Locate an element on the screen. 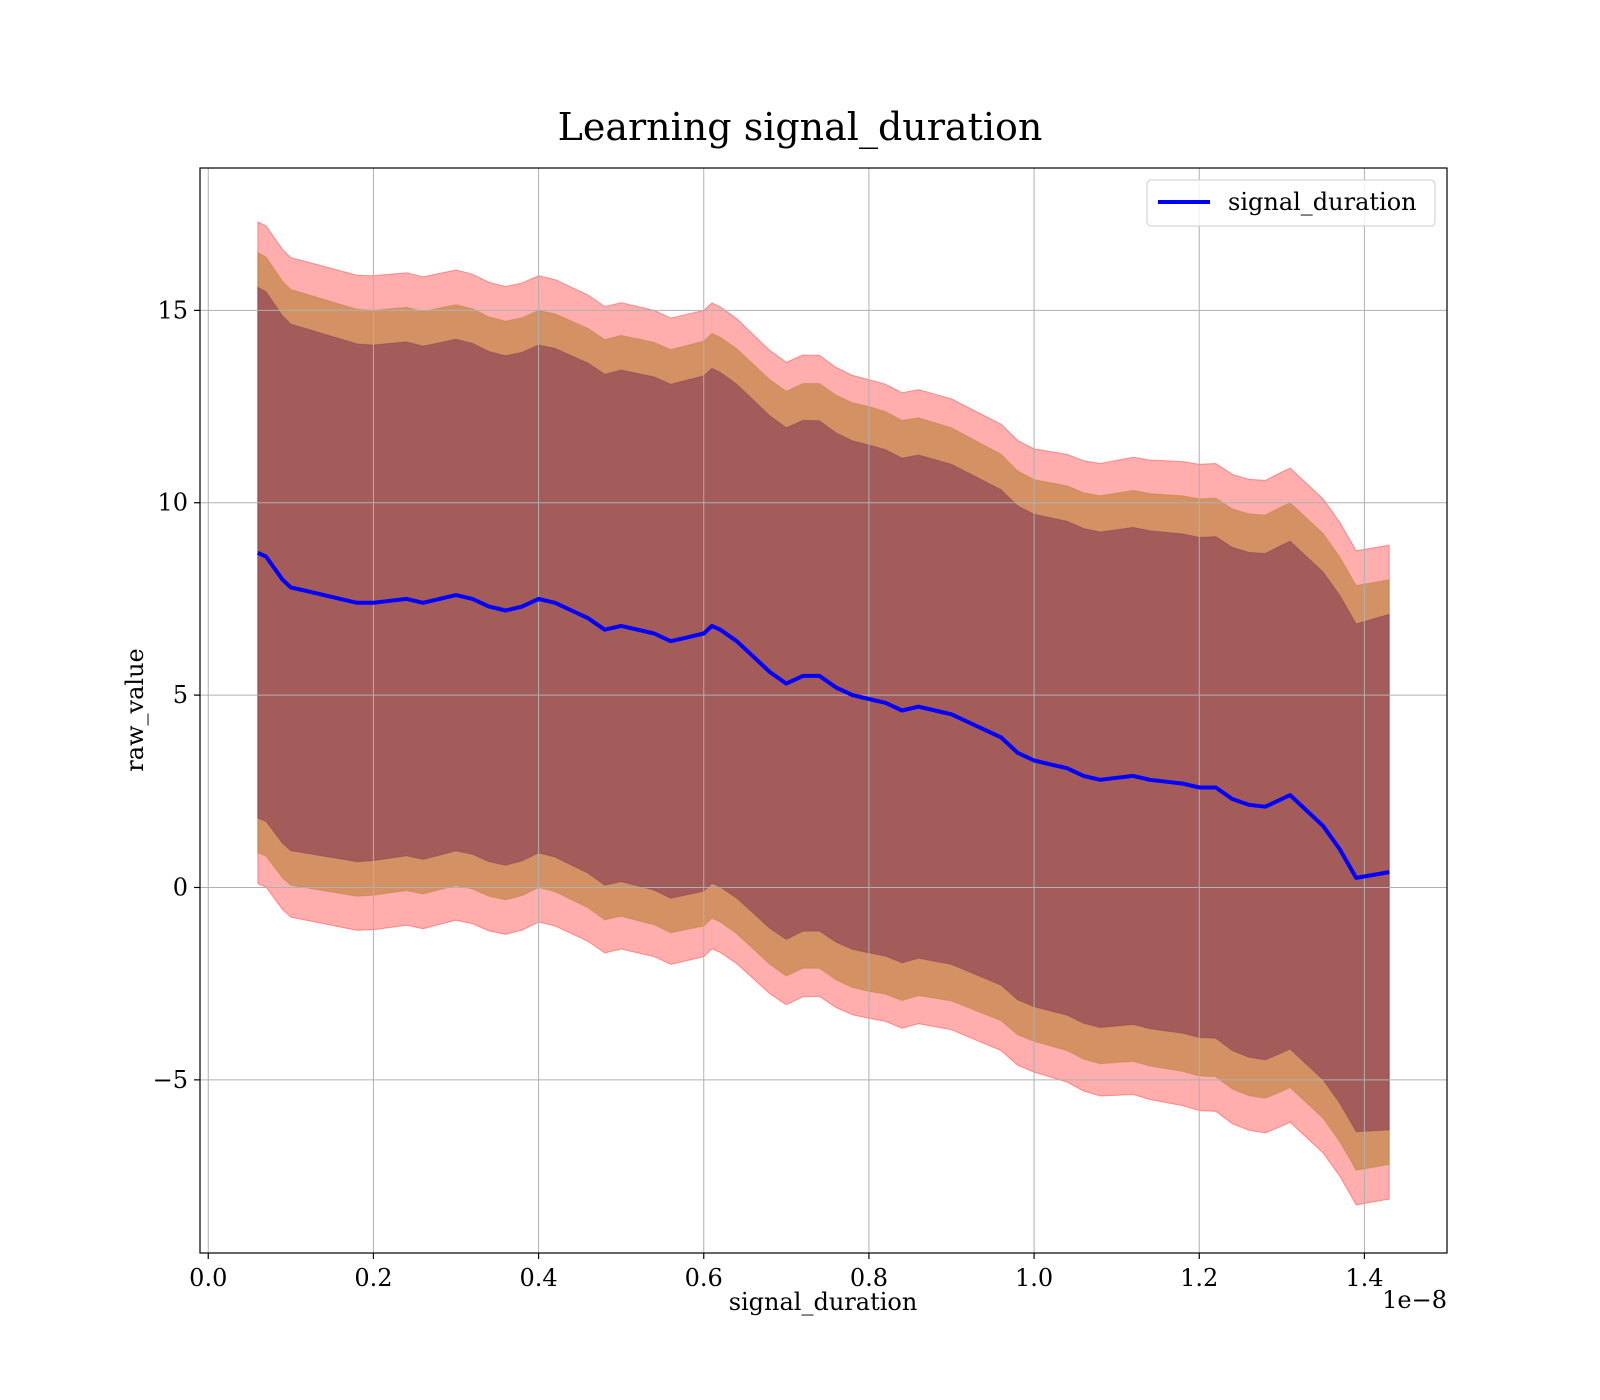  legend-label: signal_duration is located at coordinates (1322, 202).